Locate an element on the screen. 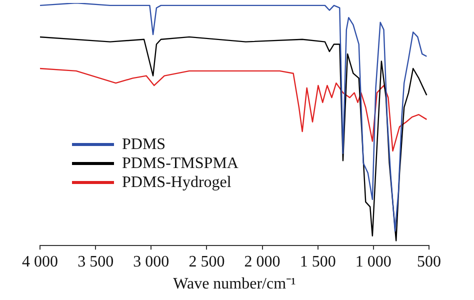 This screenshot has height=300, width=474. legend-label: PDMS-TMSPMA is located at coordinates (180, 163).